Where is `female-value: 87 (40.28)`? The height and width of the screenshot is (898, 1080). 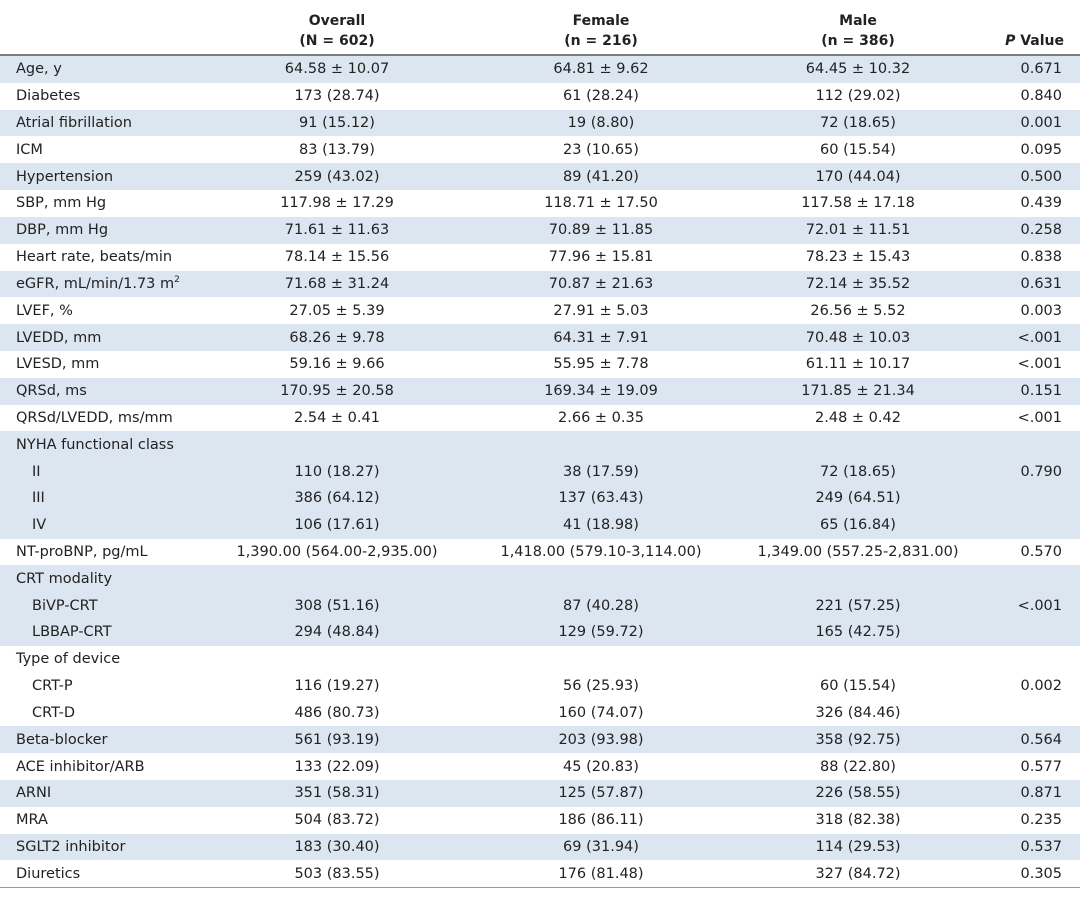 female-value: 87 (40.28) is located at coordinates (601, 606).